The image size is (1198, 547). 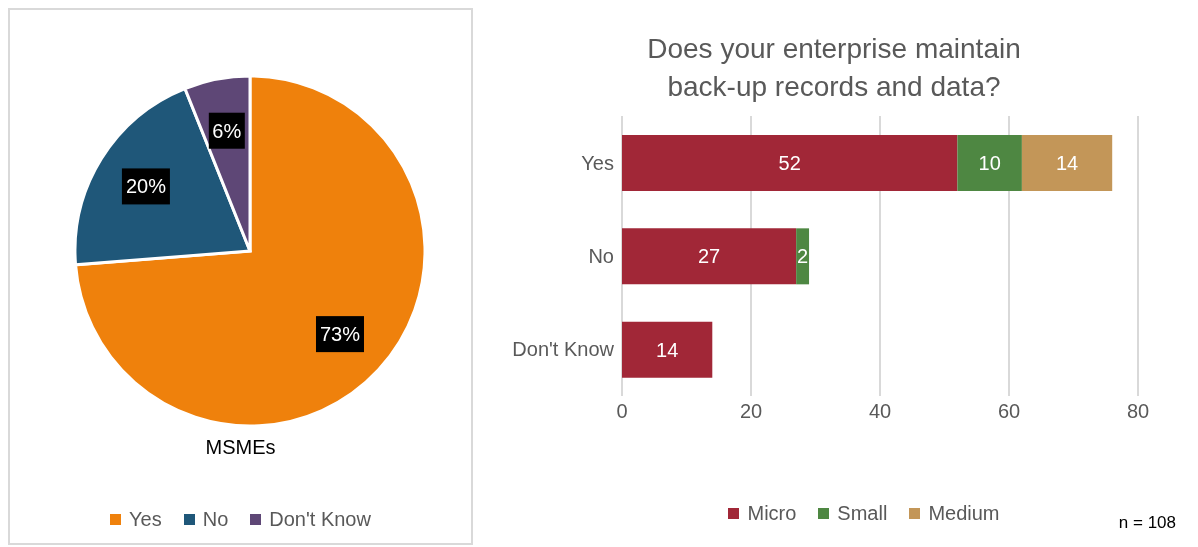 I want to click on y-tick-label: Yes, so click(x=597, y=162).